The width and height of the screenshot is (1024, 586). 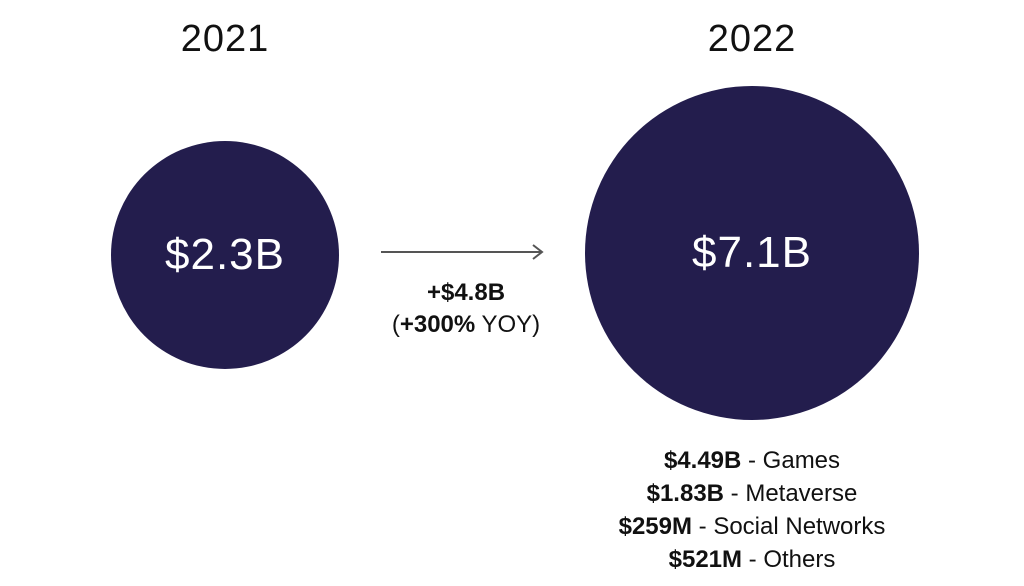 What do you see at coordinates (395, 324) in the screenshot?
I see `growth-paren-open: (` at bounding box center [395, 324].